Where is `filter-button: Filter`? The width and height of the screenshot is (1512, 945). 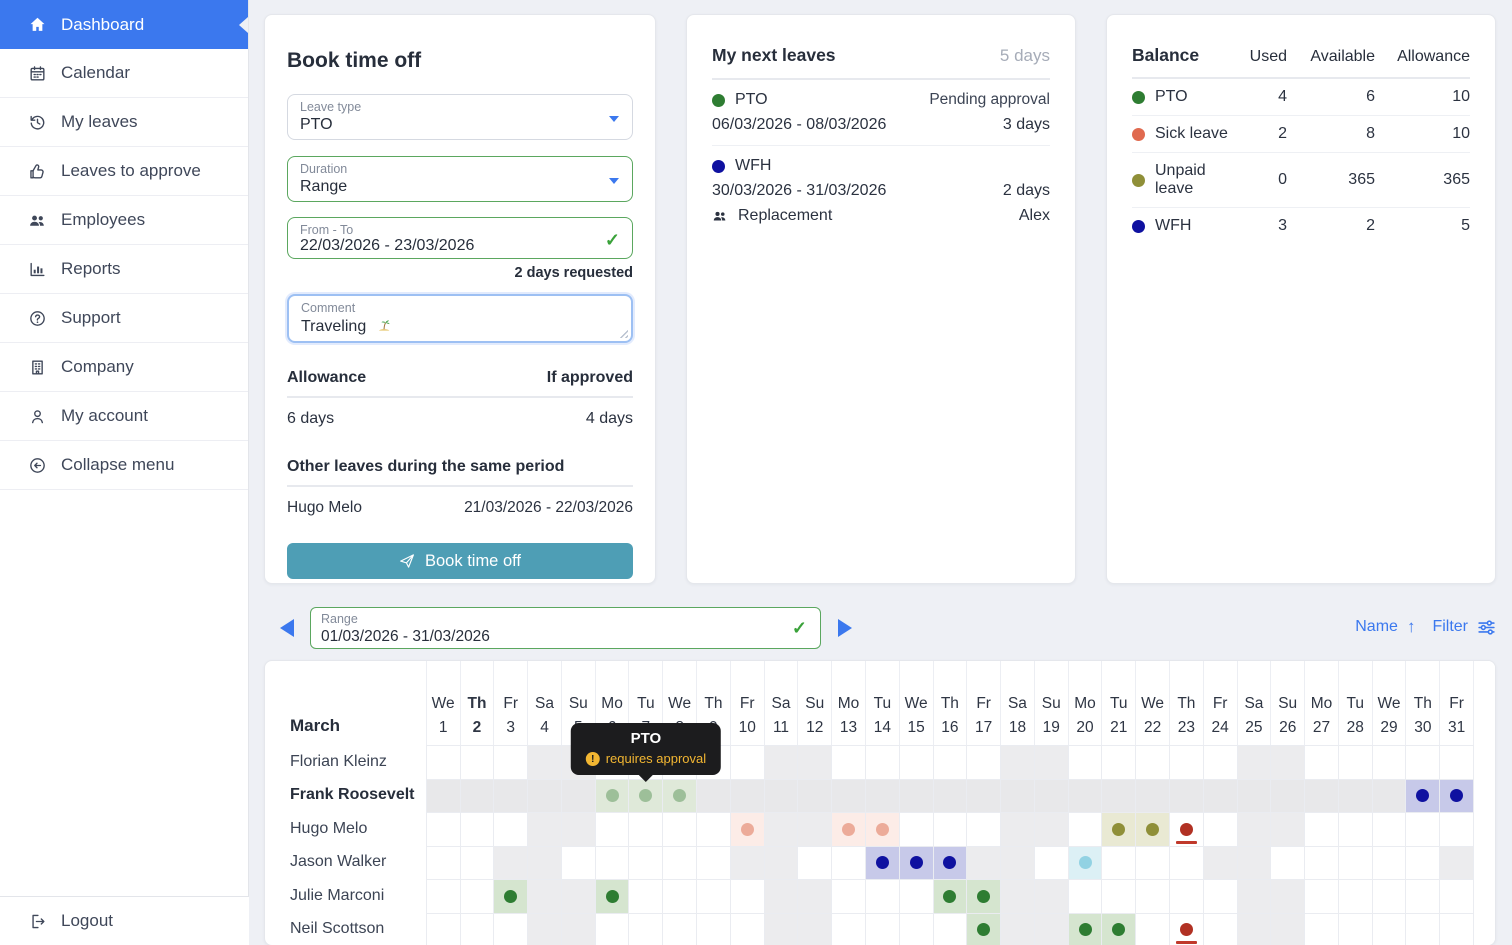
filter-button: Filter is located at coordinates (1450, 626).